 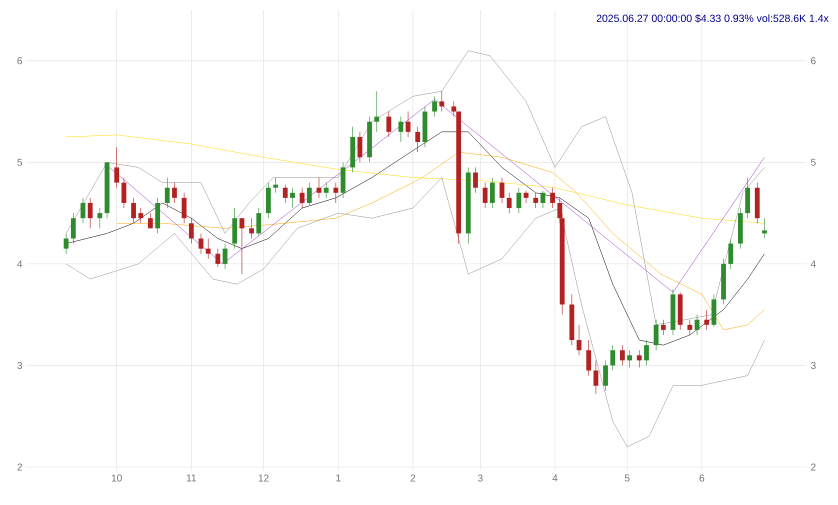 What do you see at coordinates (19, 60) in the screenshot?
I see `y-tick-label: 6` at bounding box center [19, 60].